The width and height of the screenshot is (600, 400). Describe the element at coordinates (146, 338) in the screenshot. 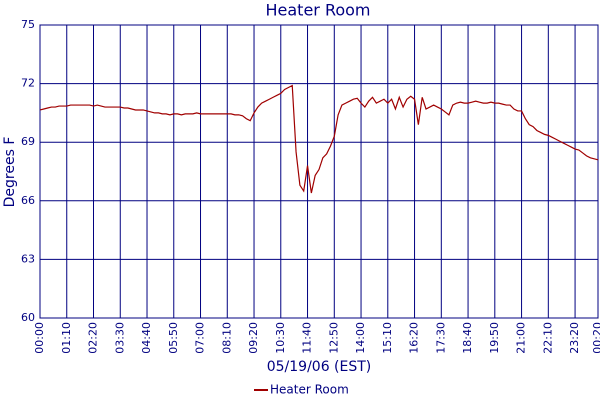

I see `x-tick-label: 04:40` at that location.